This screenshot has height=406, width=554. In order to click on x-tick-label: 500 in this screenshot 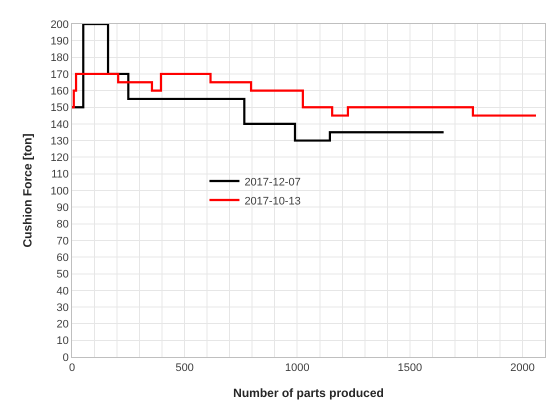, I will do `click(184, 368)`.